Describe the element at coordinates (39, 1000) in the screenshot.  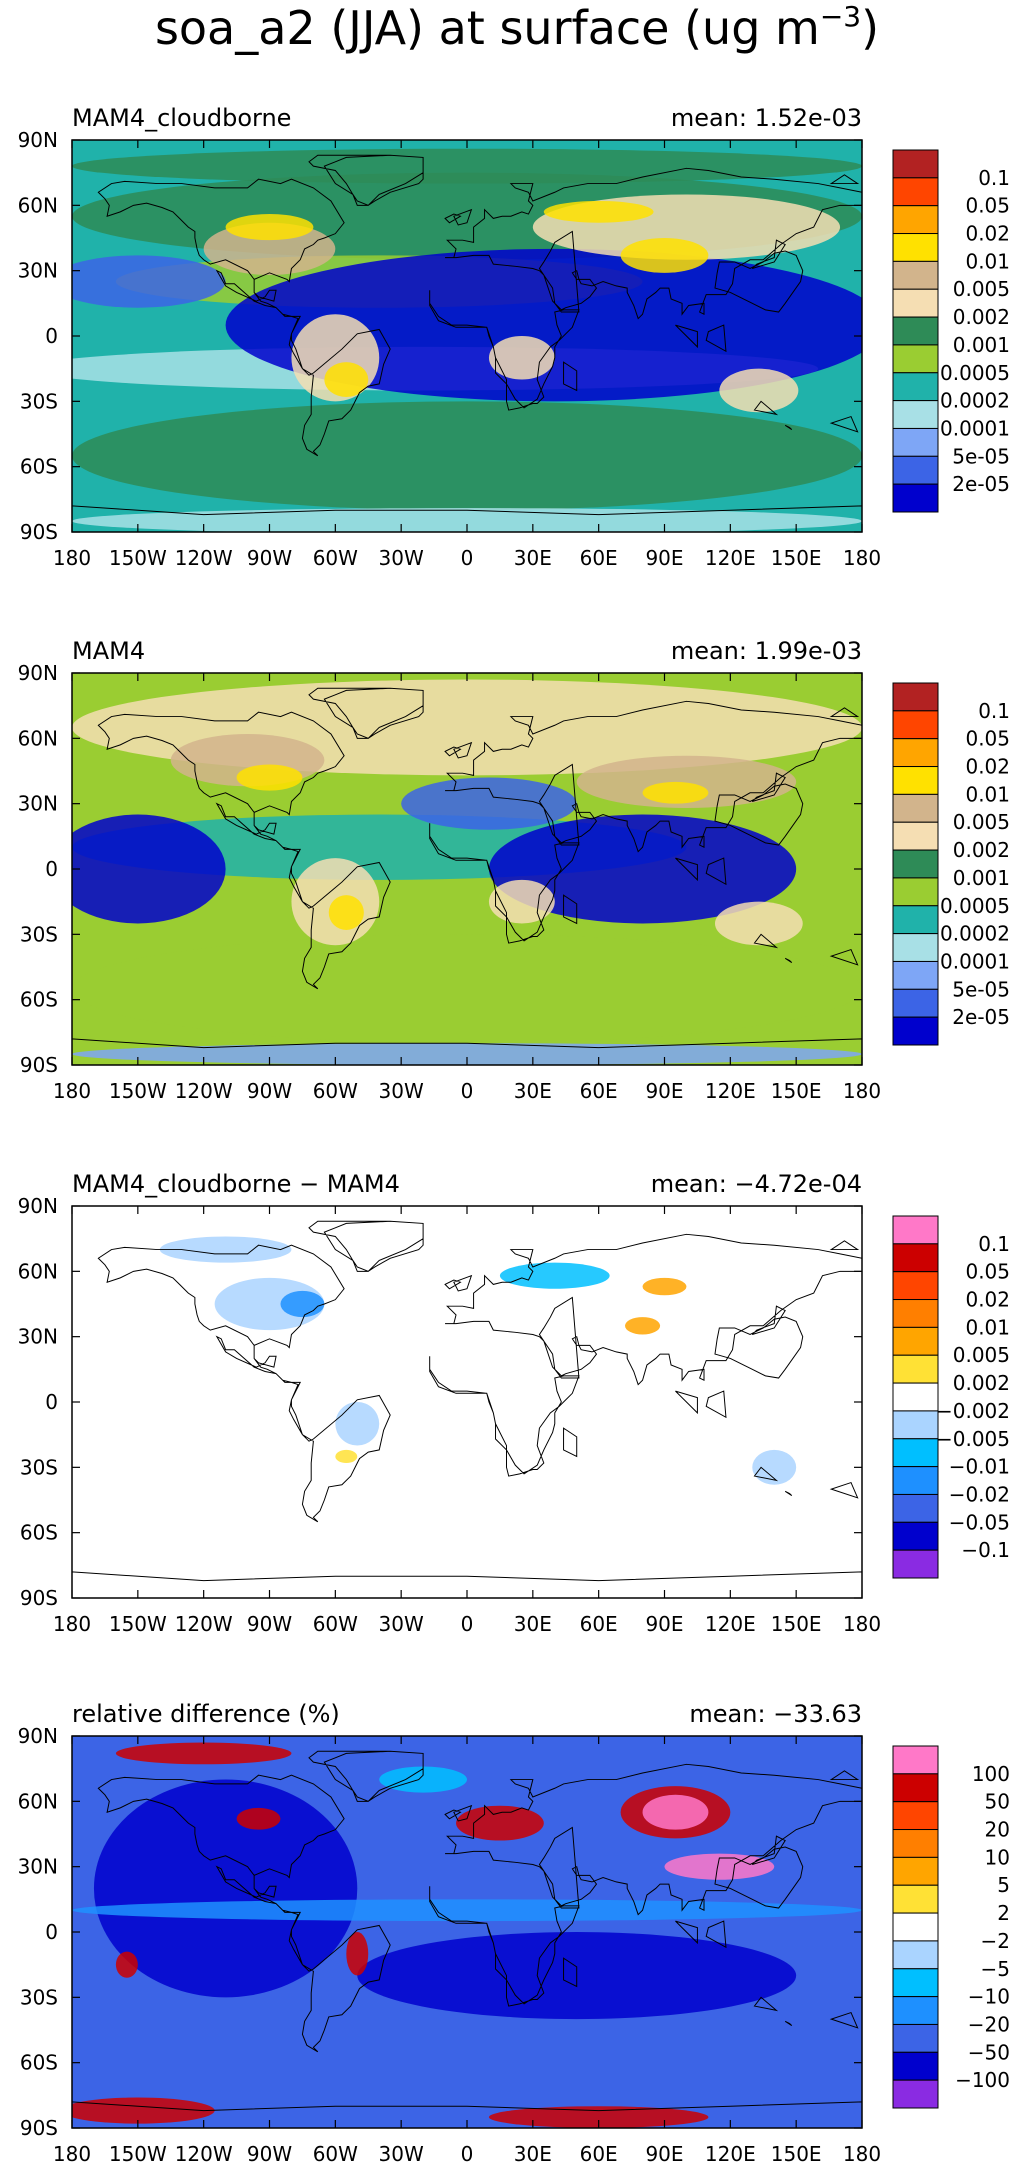
I see `y-tick-label: 60S` at that location.